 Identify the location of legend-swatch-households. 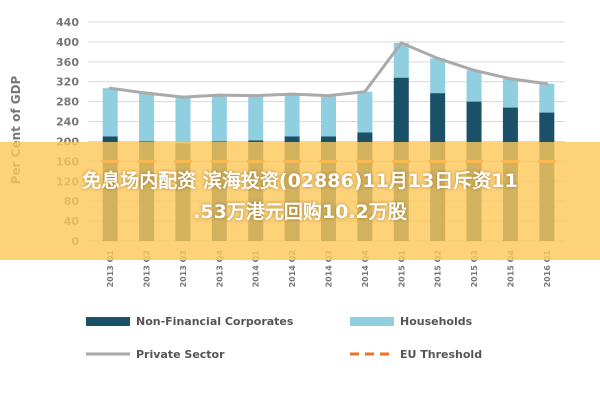
(372, 321).